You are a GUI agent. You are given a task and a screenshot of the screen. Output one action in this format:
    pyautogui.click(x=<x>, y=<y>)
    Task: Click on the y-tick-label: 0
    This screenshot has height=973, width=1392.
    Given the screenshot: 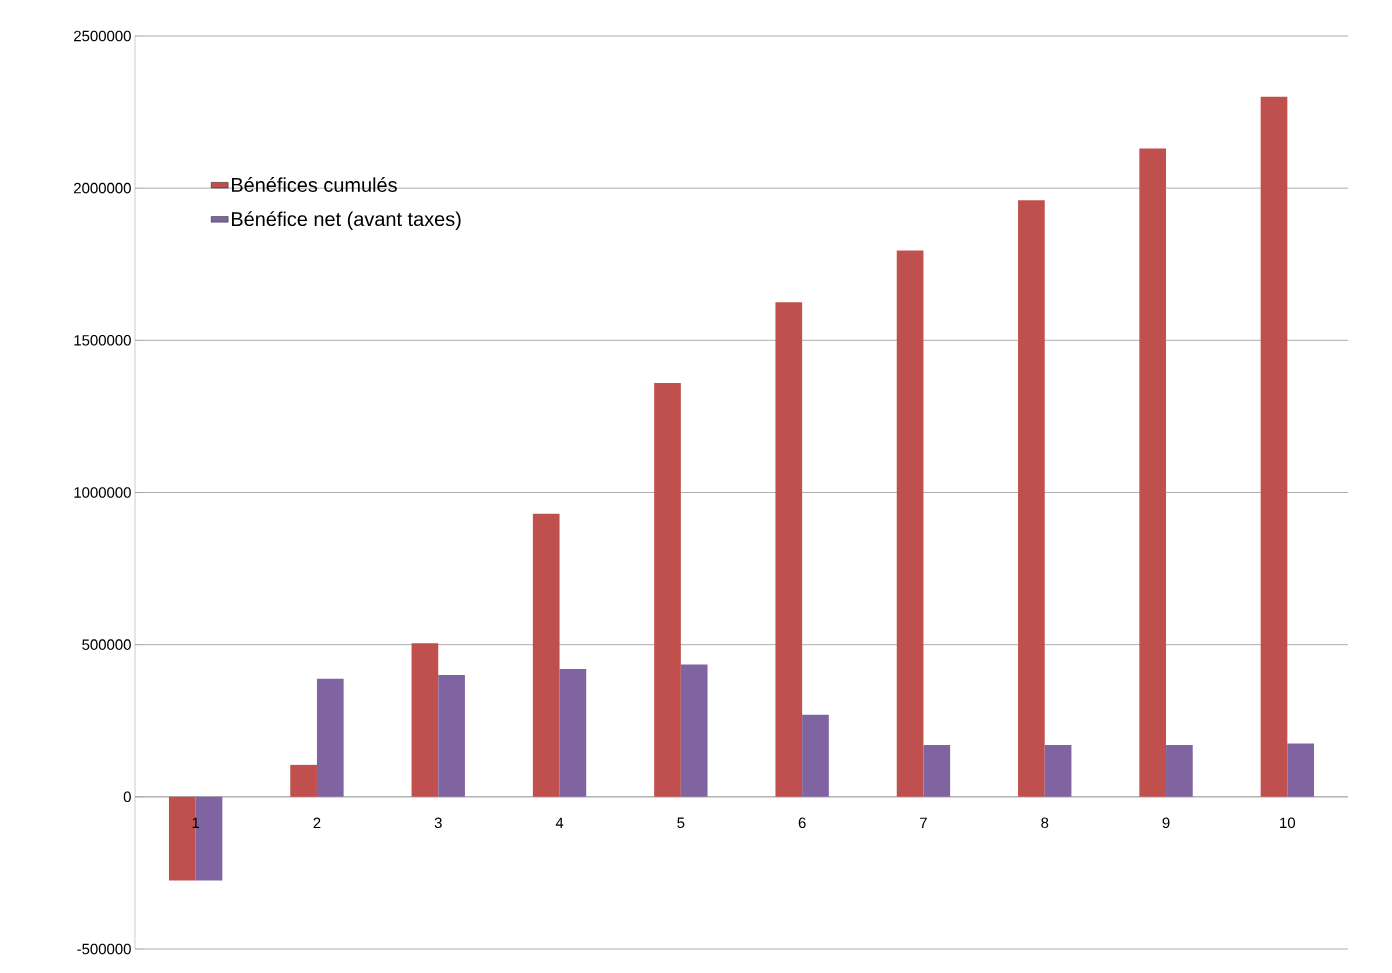 What is the action you would take?
    pyautogui.click(x=127, y=797)
    